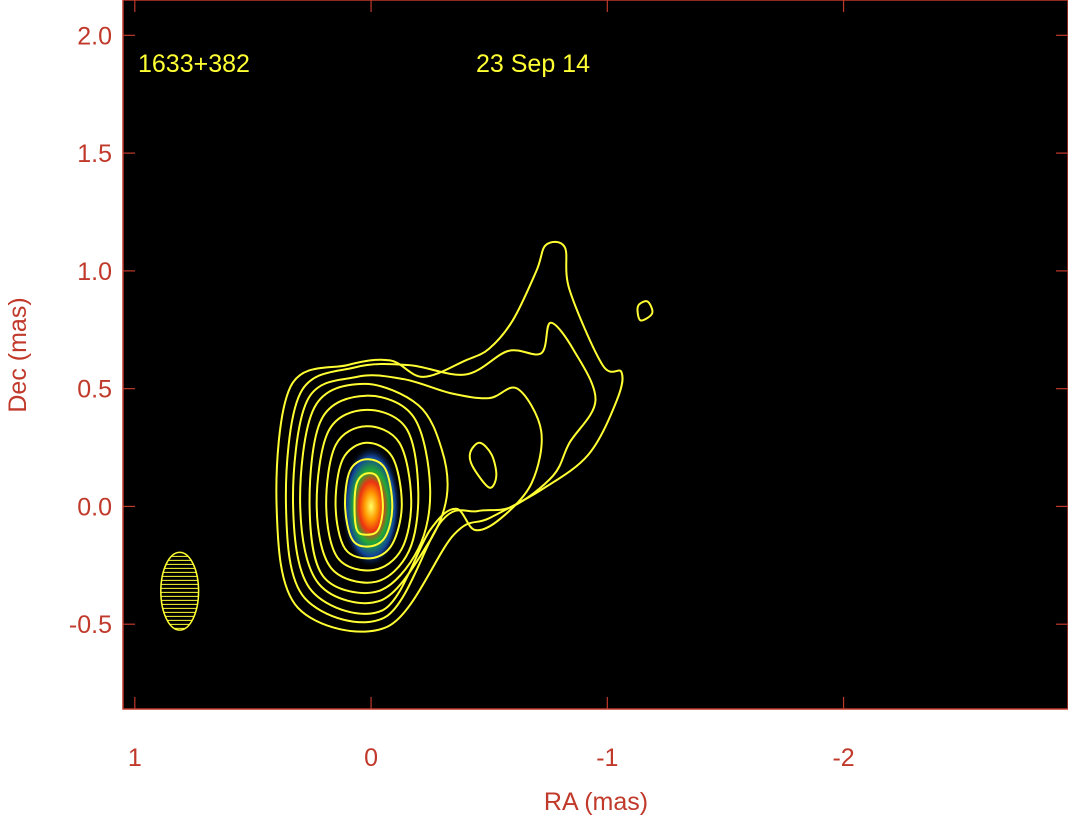 The image size is (1068, 820). What do you see at coordinates (94, 390) in the screenshot?
I see `y-tick-label: 0.5` at bounding box center [94, 390].